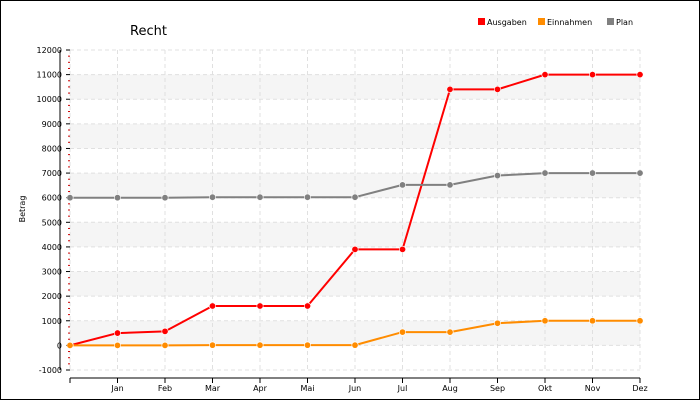  What do you see at coordinates (59, 345) in the screenshot?
I see `y-tick-label: 0` at bounding box center [59, 345].